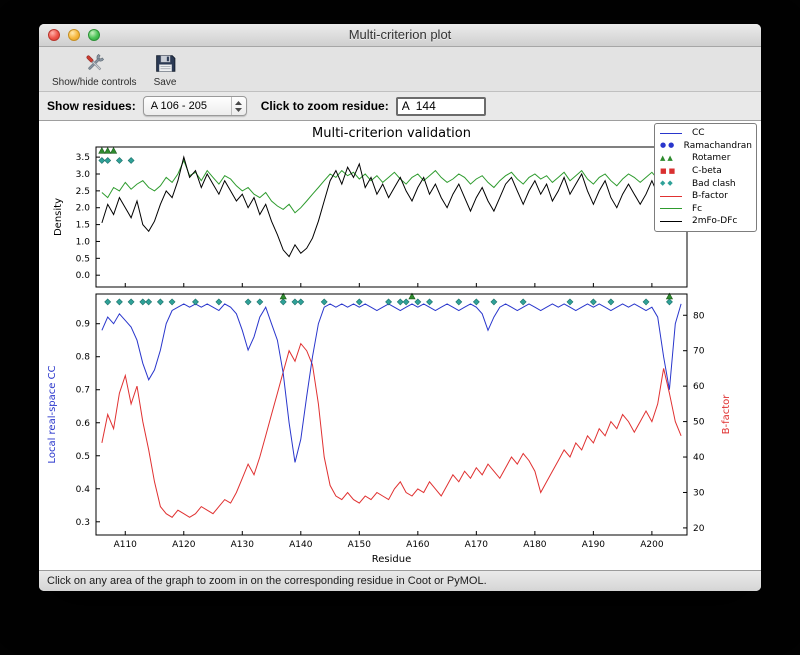 This screenshot has width=800, height=655. I want to click on legend-label: B-factor, so click(710, 196).